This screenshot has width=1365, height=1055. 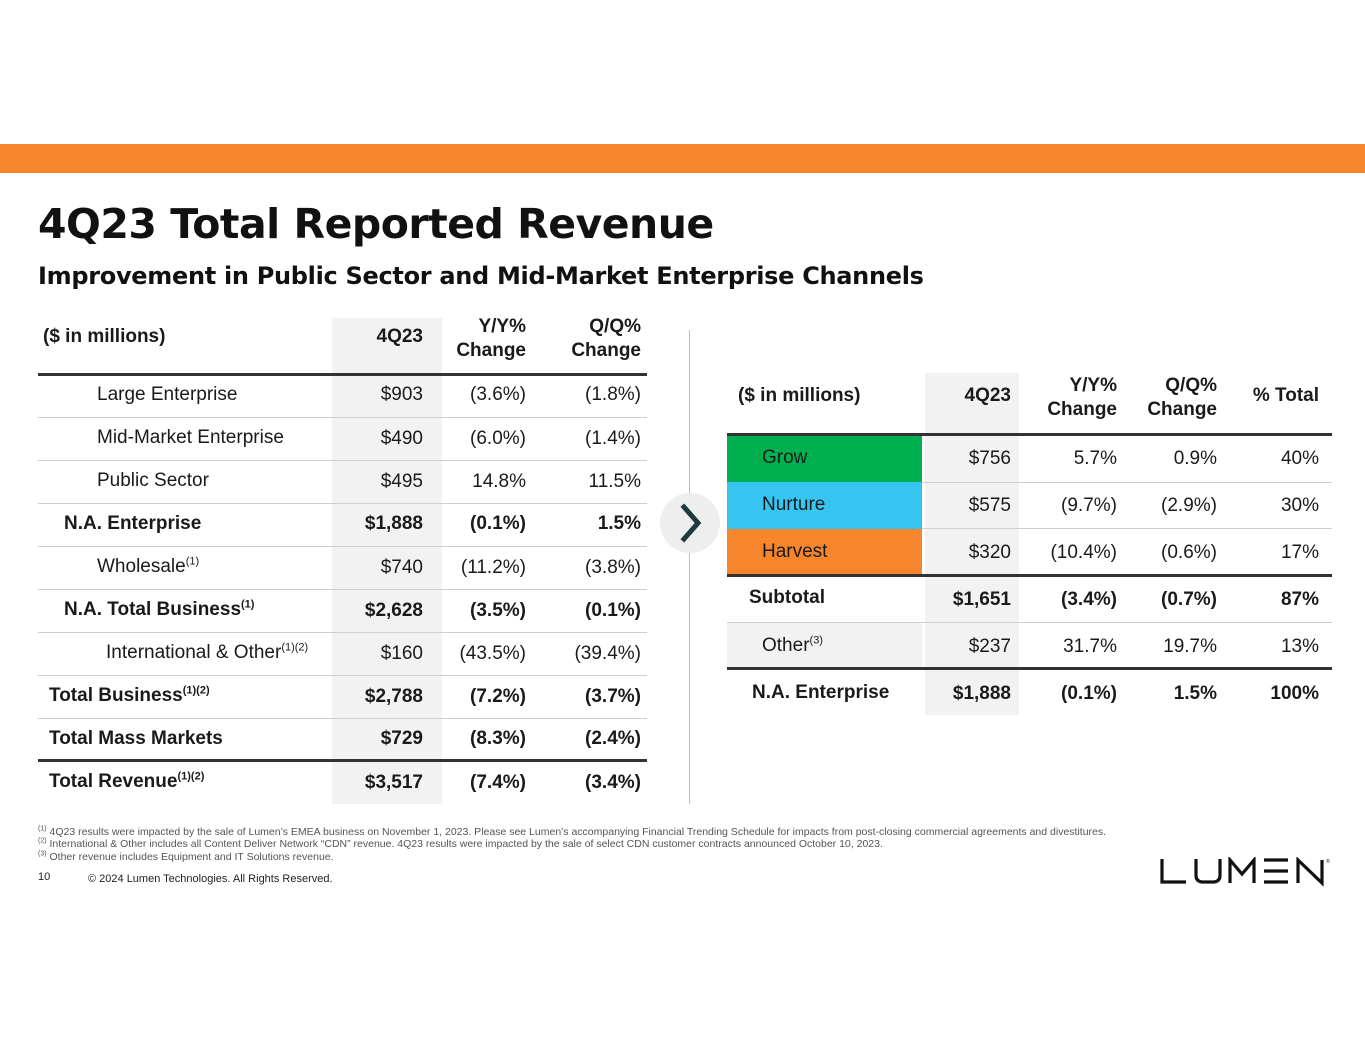 I want to click on left-4q23-column-shade, so click(x=387, y=561).